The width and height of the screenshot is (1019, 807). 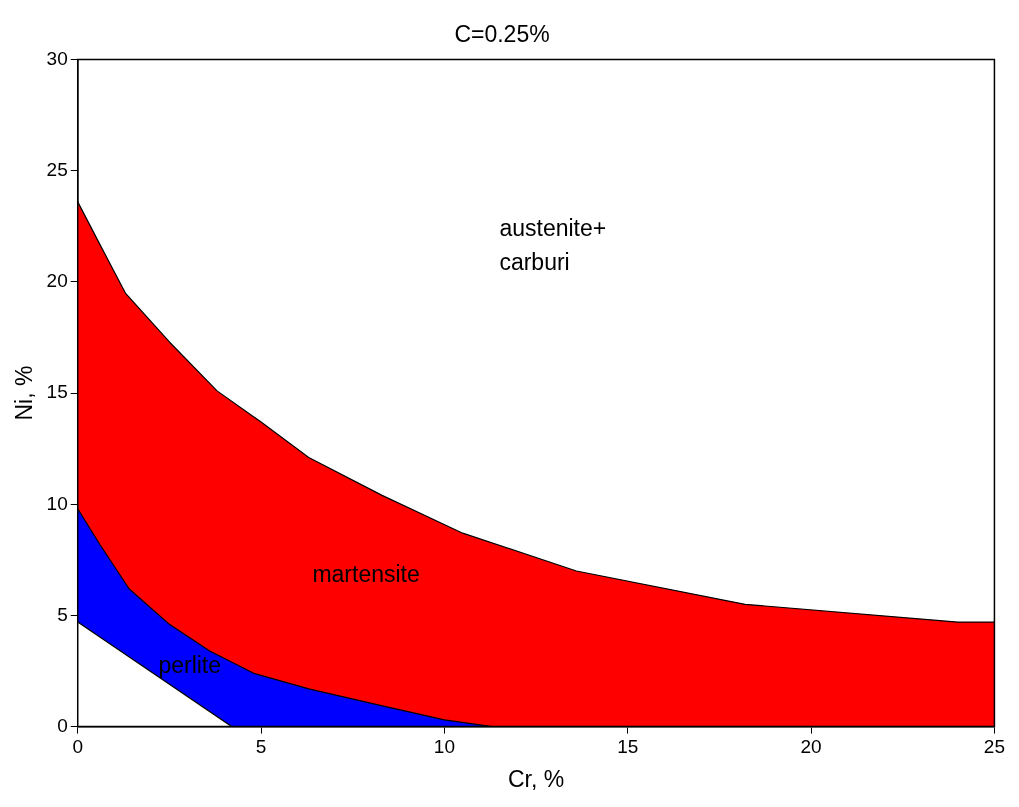 What do you see at coordinates (444, 747) in the screenshot?
I see `x-tick-label: 10` at bounding box center [444, 747].